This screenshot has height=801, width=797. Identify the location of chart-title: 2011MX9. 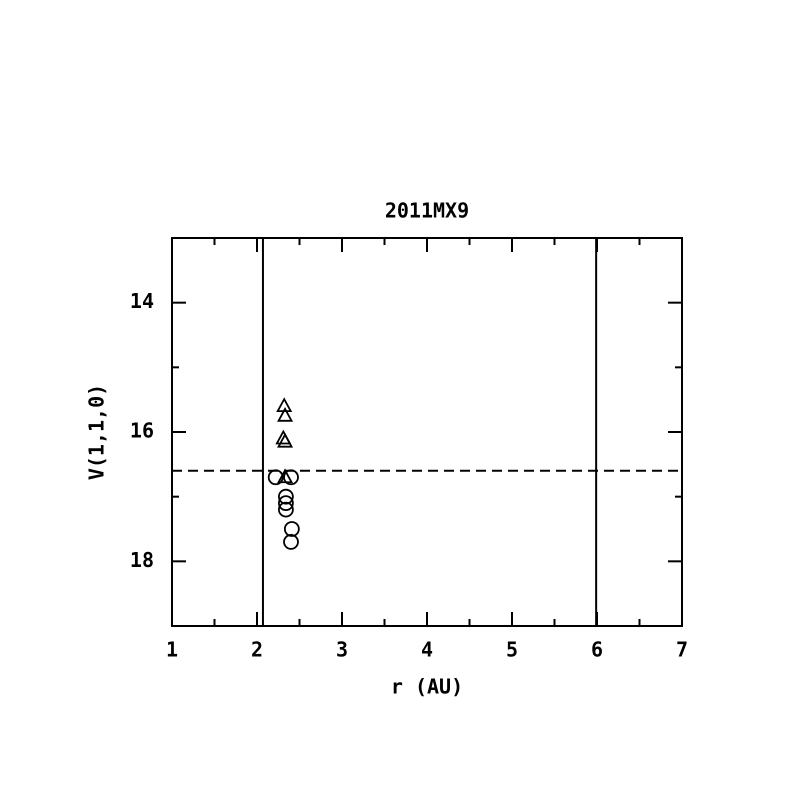
(427, 211).